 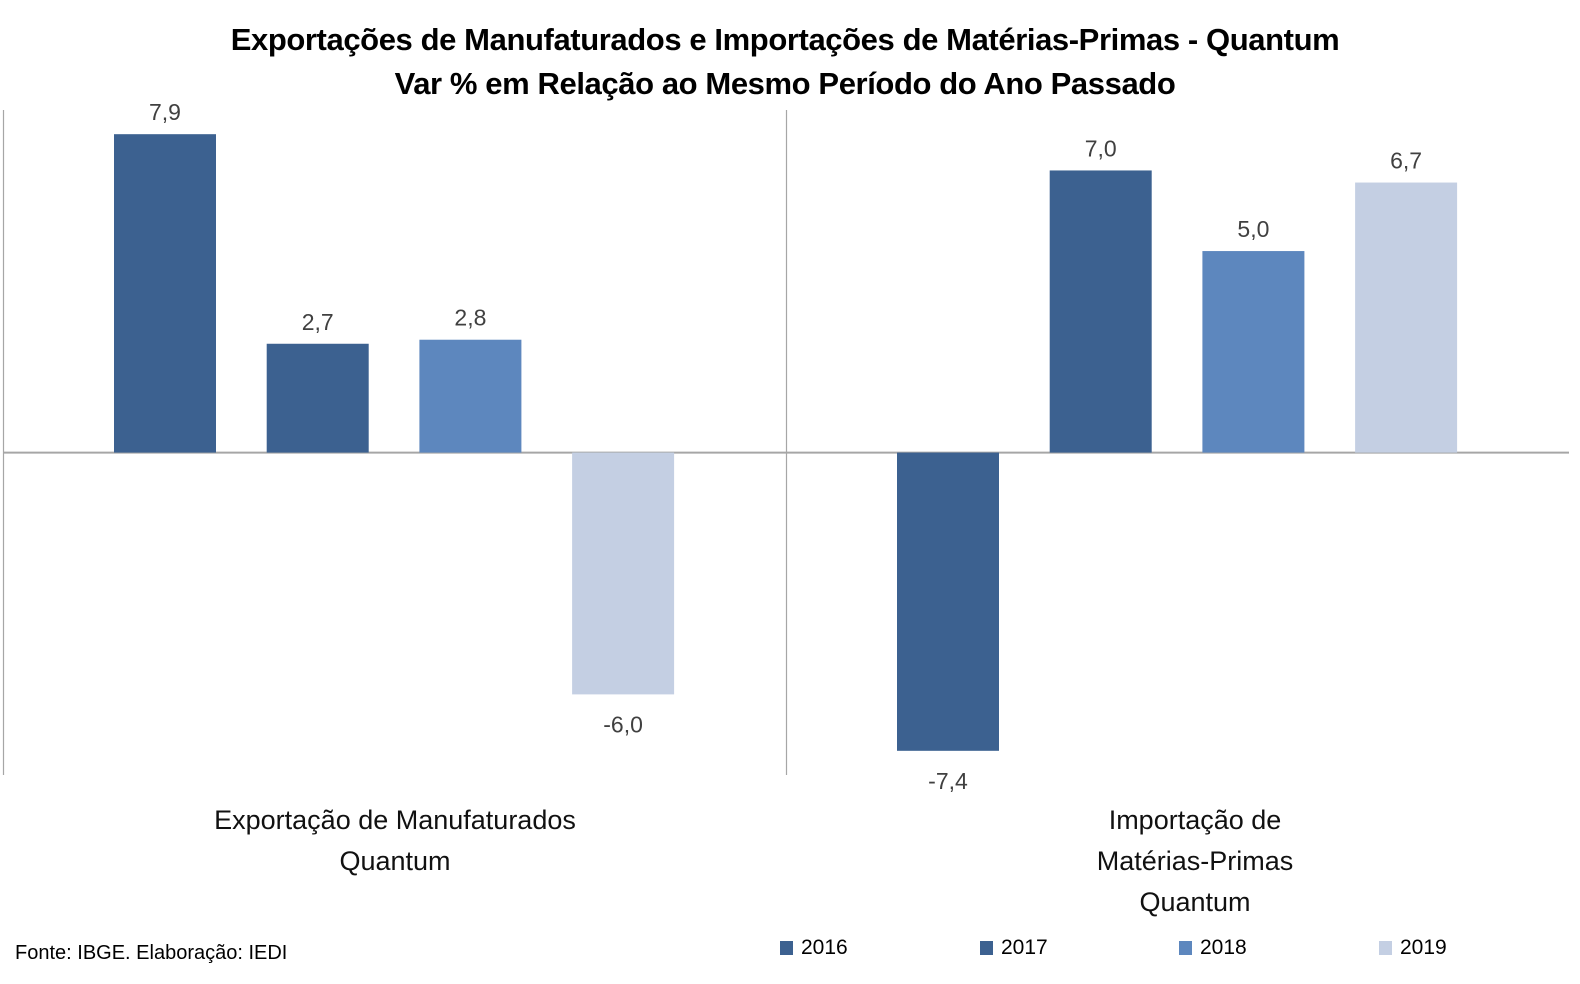 What do you see at coordinates (1423, 947) in the screenshot?
I see `legend-label: 2019` at bounding box center [1423, 947].